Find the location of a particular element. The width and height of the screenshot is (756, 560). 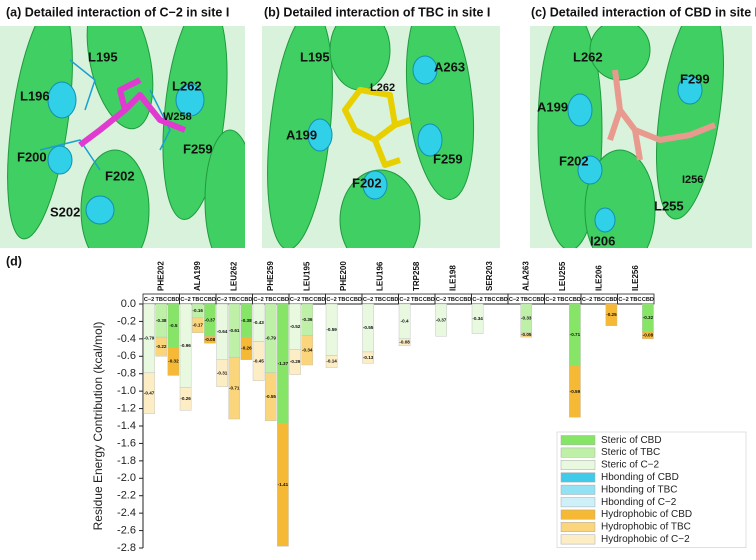

value-label: -0.17 is located at coordinates (198, 325).